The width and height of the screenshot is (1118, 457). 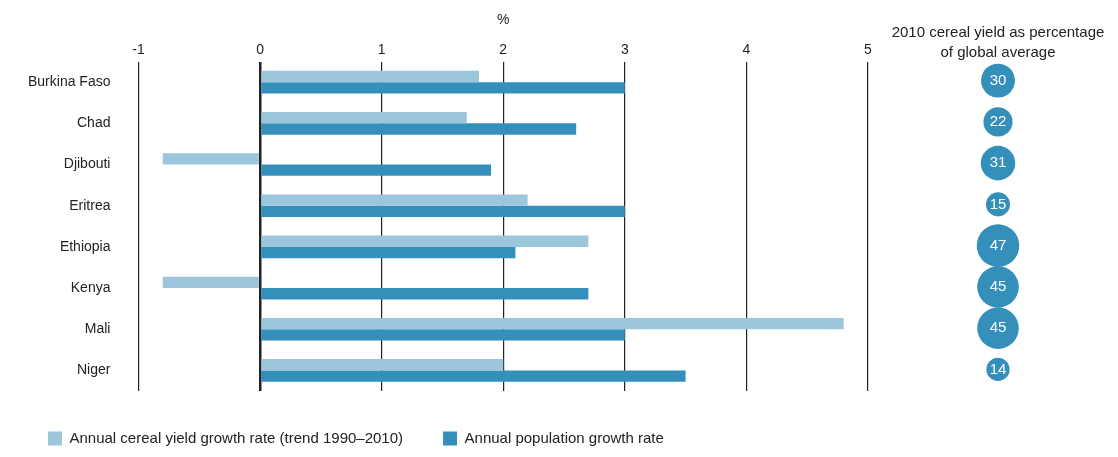 What do you see at coordinates (69, 81) in the screenshot?
I see `y-tick-label: Burkina Faso` at bounding box center [69, 81].